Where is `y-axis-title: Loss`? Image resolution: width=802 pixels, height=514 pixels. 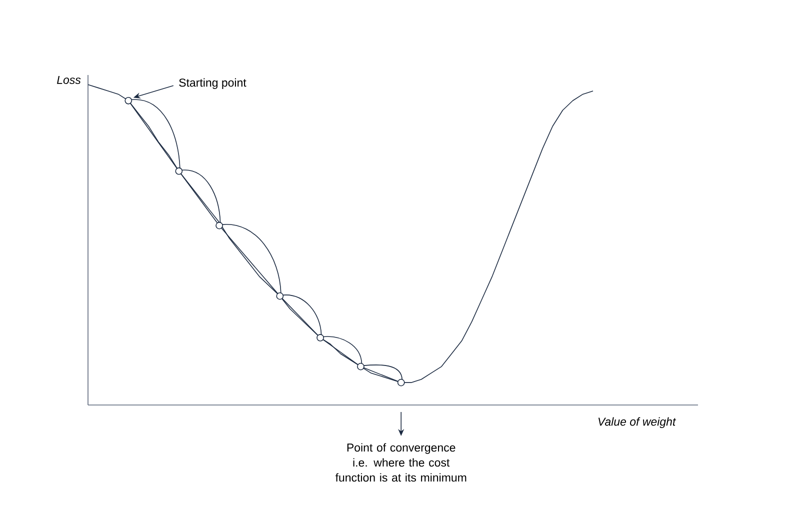
y-axis-title: Loss is located at coordinates (68, 80).